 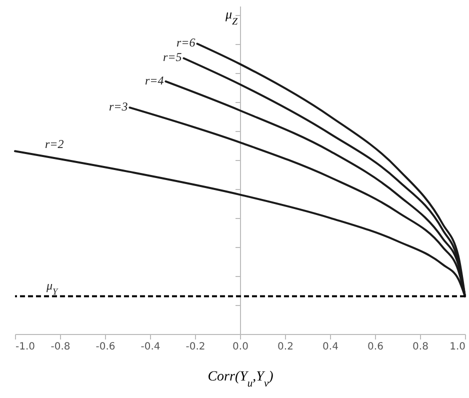 What do you see at coordinates (458, 347) in the screenshot?
I see `x-tick-label: 1.0` at bounding box center [458, 347].